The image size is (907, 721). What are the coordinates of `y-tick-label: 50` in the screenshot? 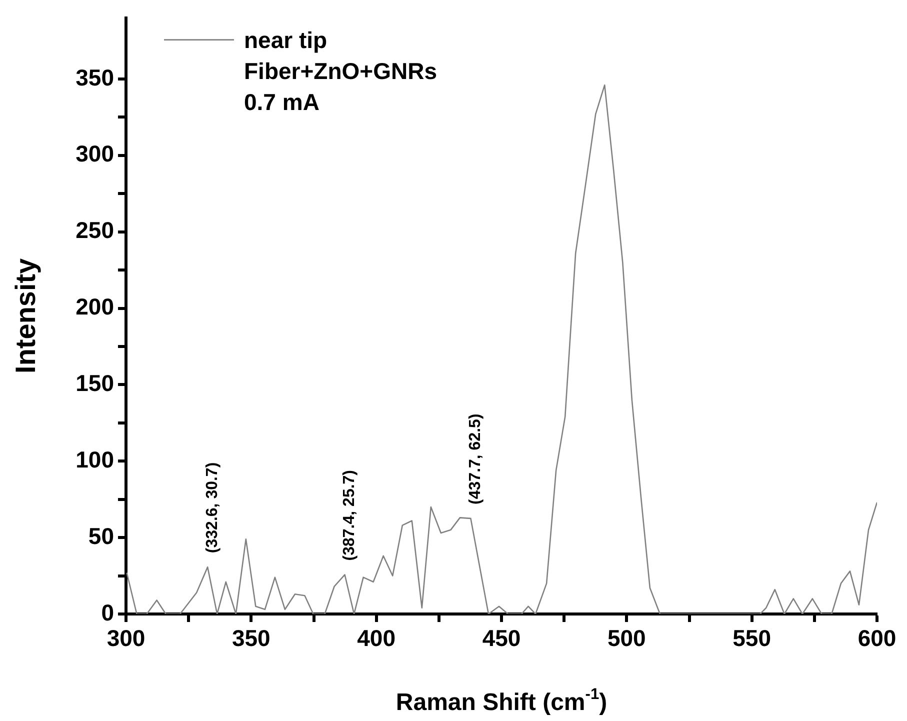 It's located at (101, 535).